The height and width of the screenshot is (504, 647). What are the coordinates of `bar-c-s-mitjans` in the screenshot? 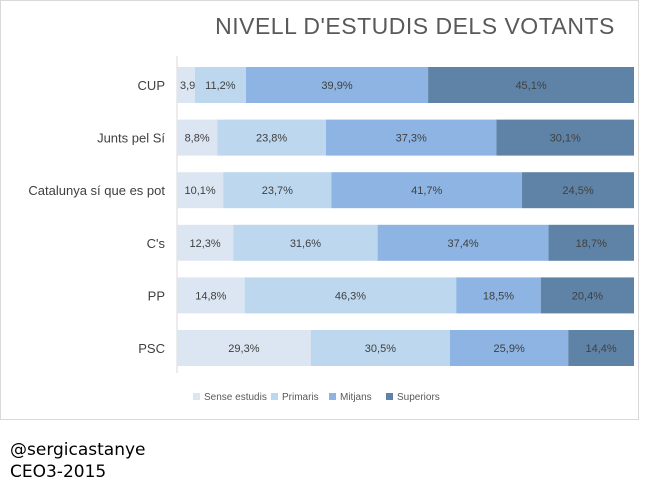 It's located at (463, 242).